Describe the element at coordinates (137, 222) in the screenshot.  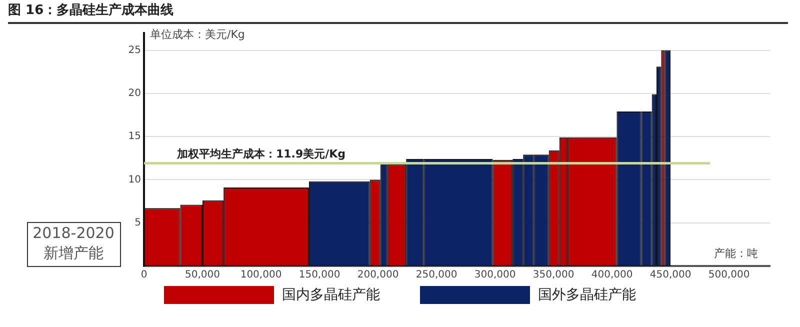
I see `y-tick-label: 5` at that location.